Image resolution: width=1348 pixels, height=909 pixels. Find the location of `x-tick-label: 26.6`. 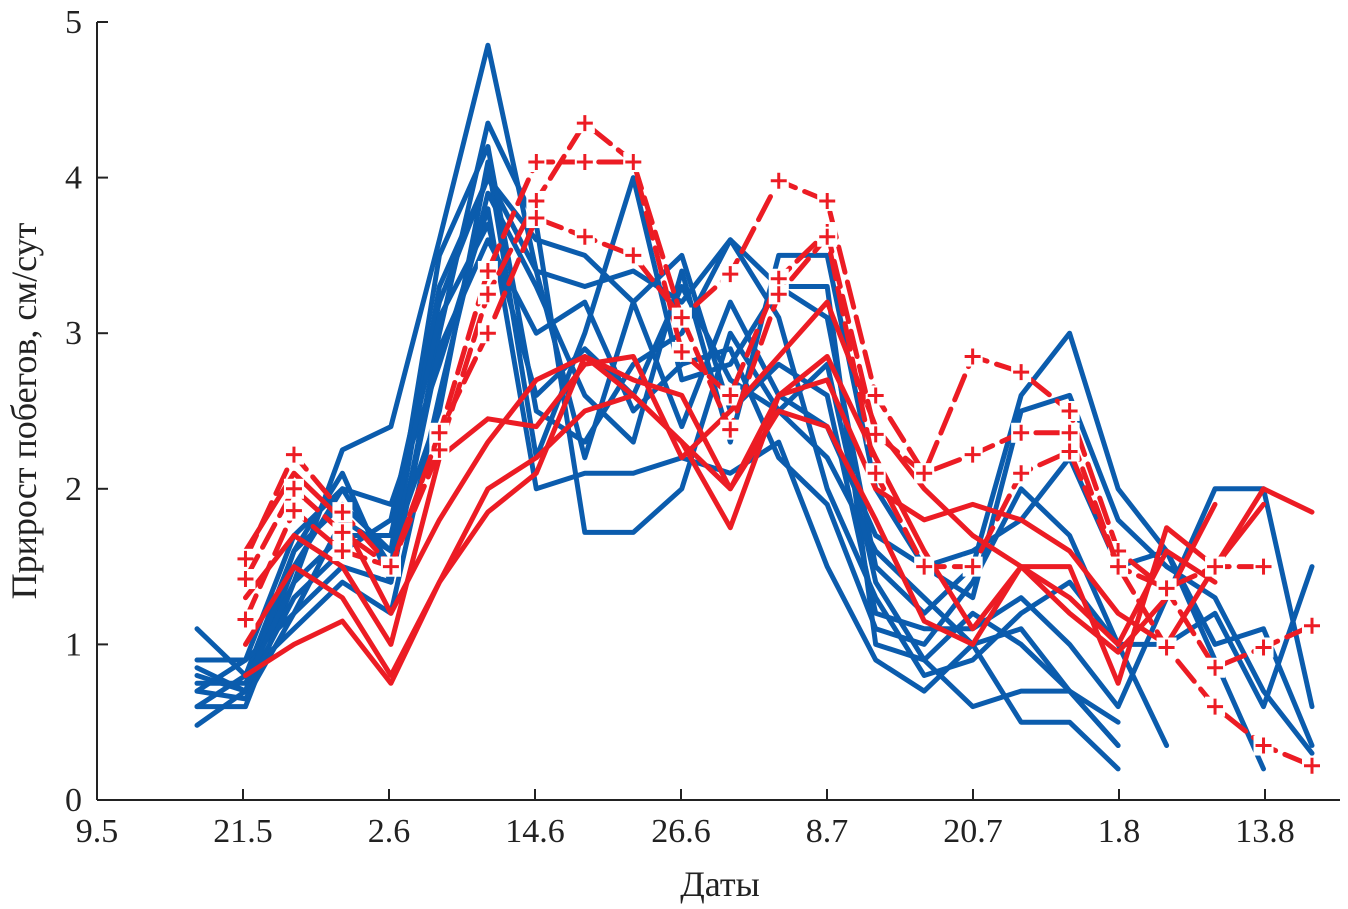

x-tick-label: 26.6 is located at coordinates (681, 831).